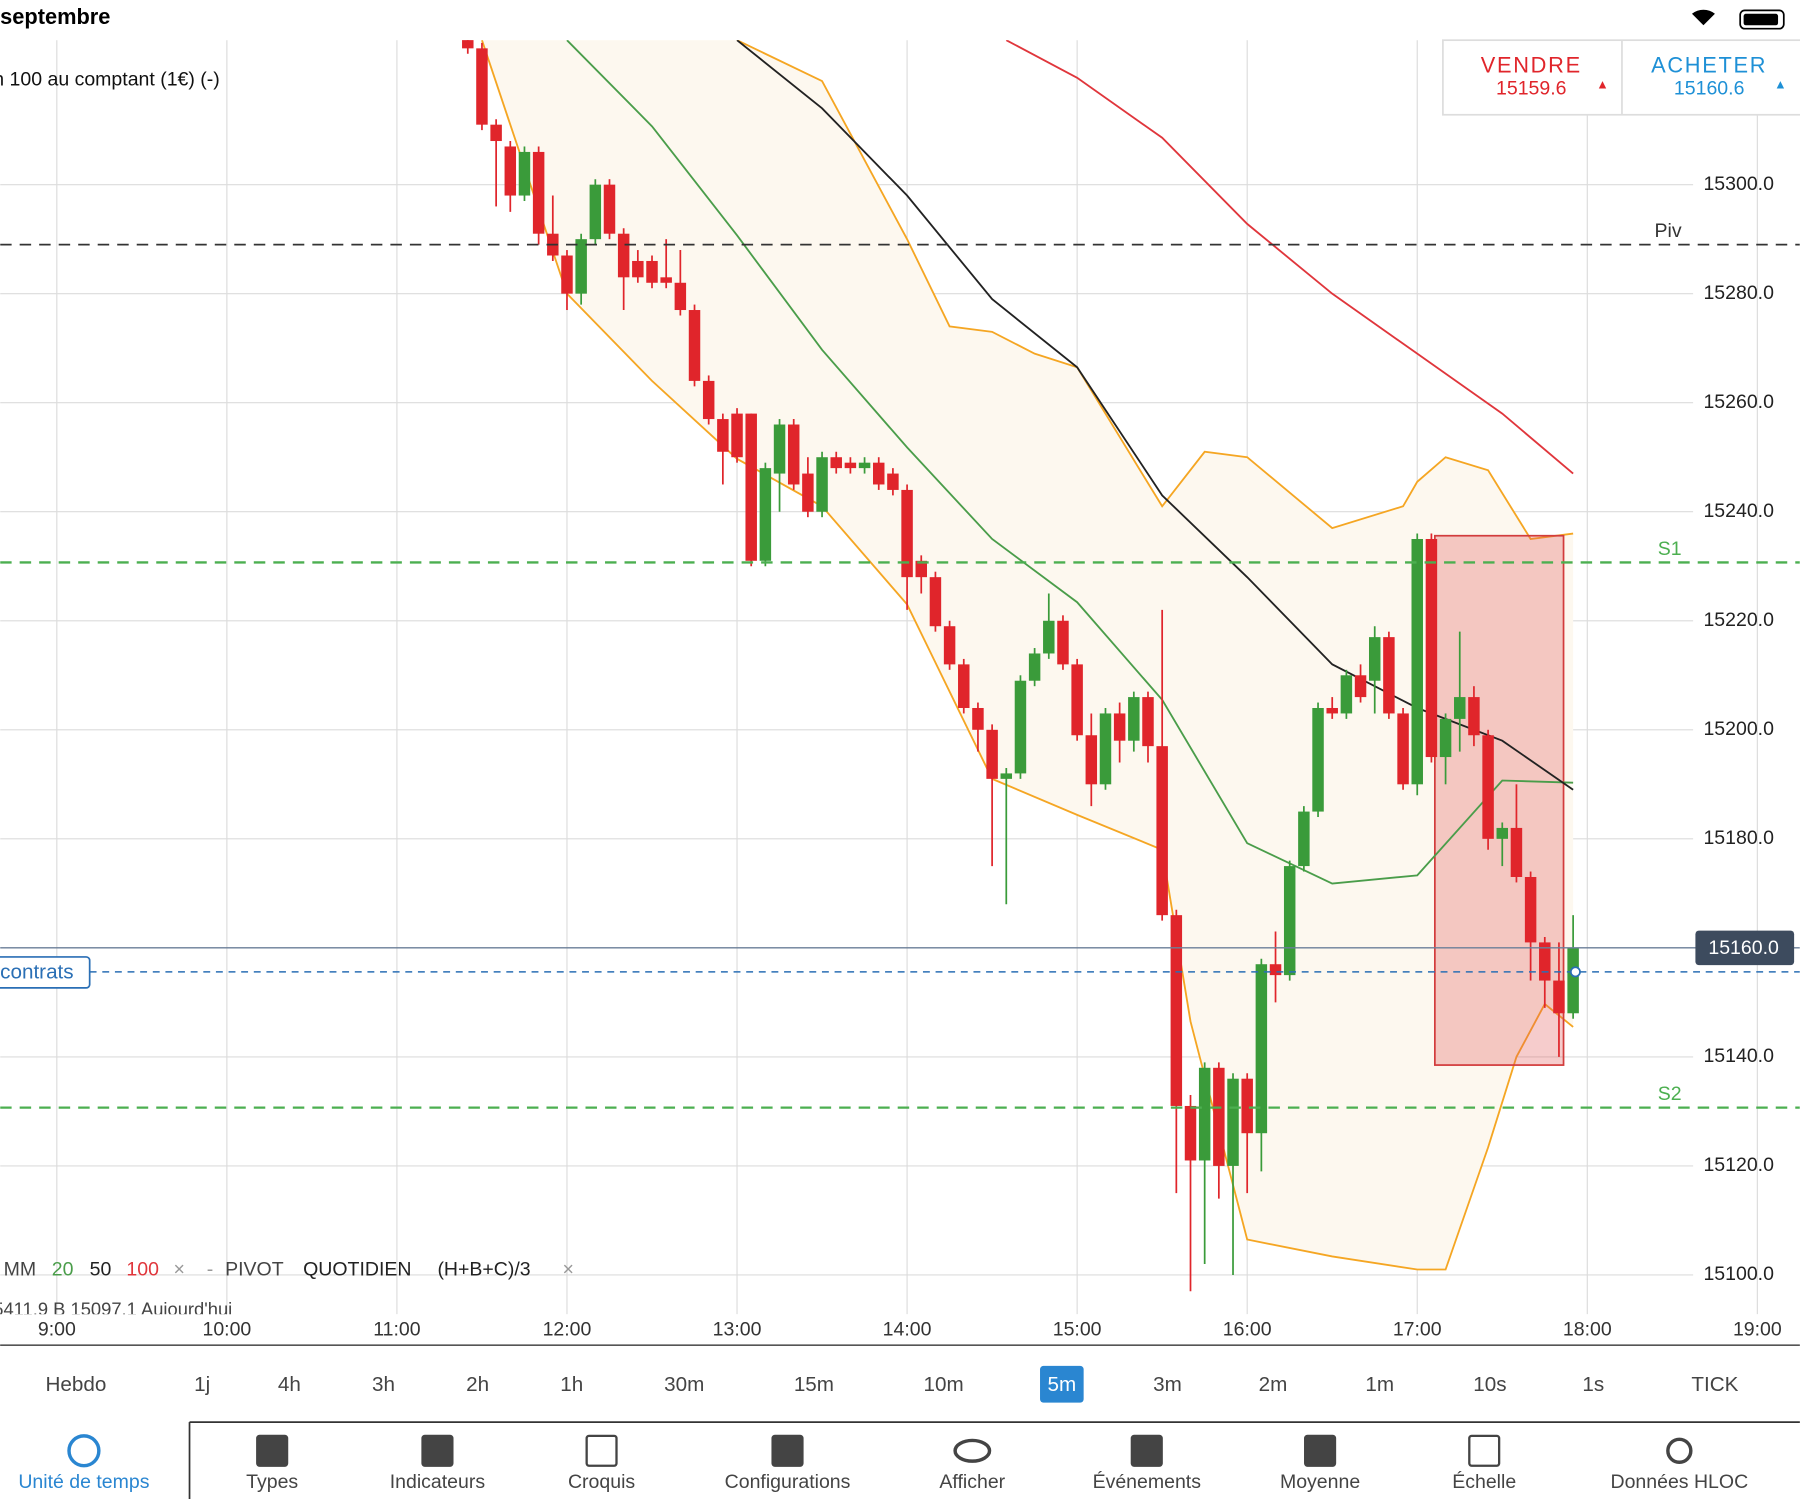 This screenshot has height=1499, width=1800. What do you see at coordinates (357, 1270) in the screenshot?
I see `legend-item: QUOTIDIEN` at bounding box center [357, 1270].